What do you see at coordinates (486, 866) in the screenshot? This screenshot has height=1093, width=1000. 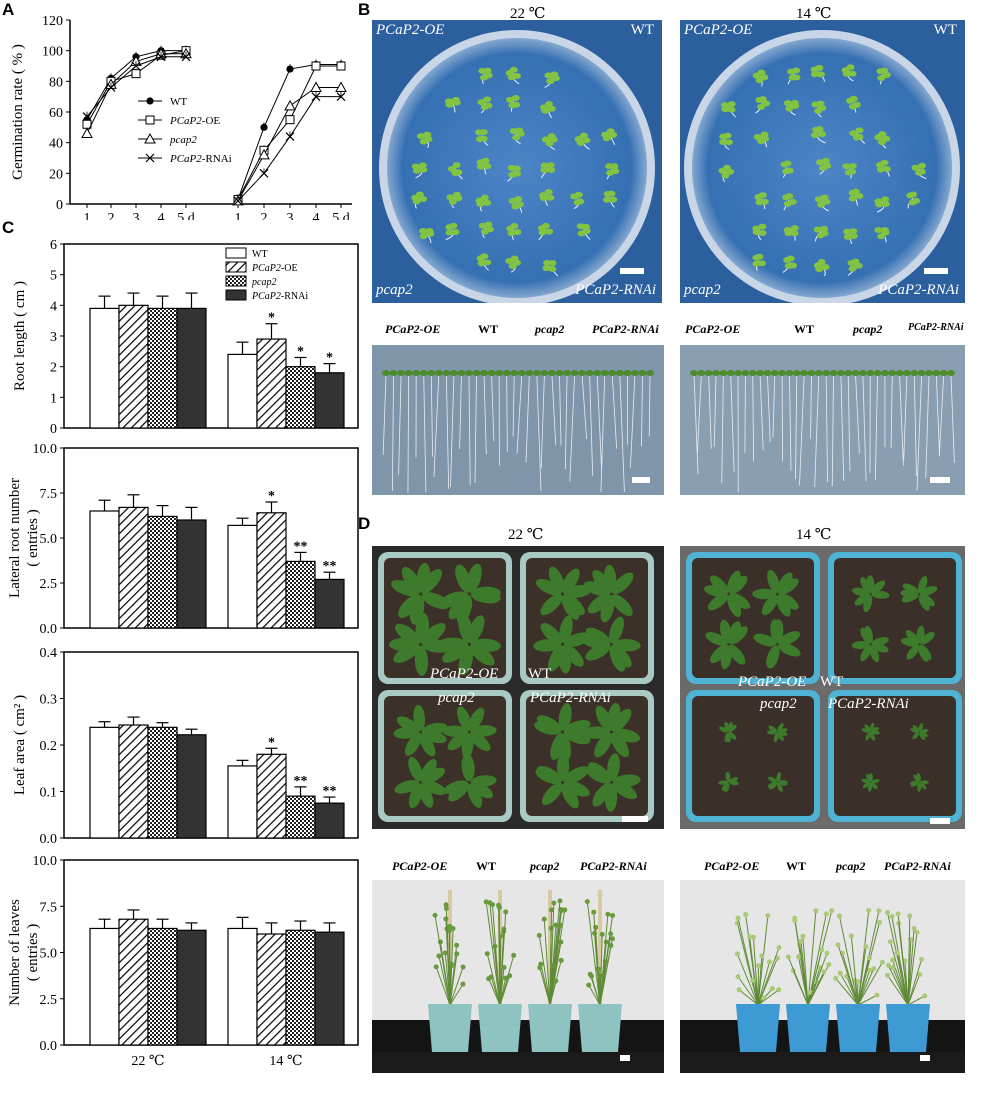 I see `adult-label-wt-22: WT` at bounding box center [486, 866].